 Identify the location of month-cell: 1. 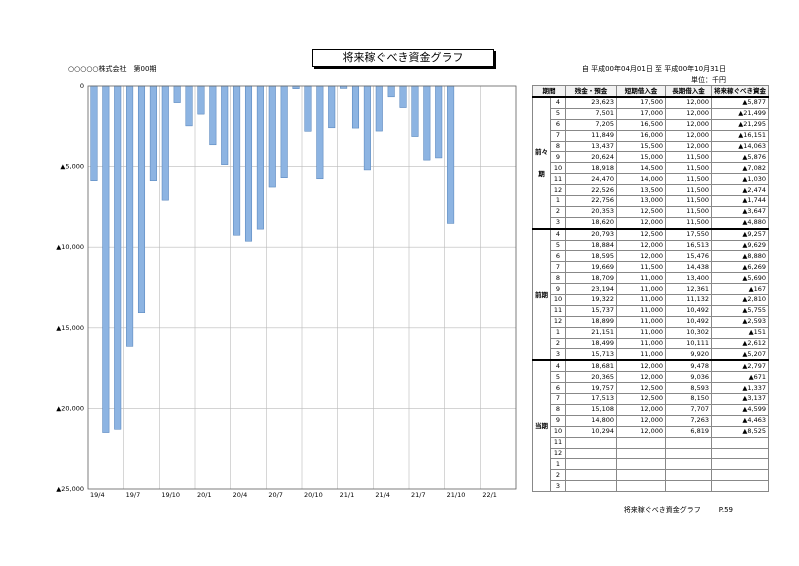
(558, 201).